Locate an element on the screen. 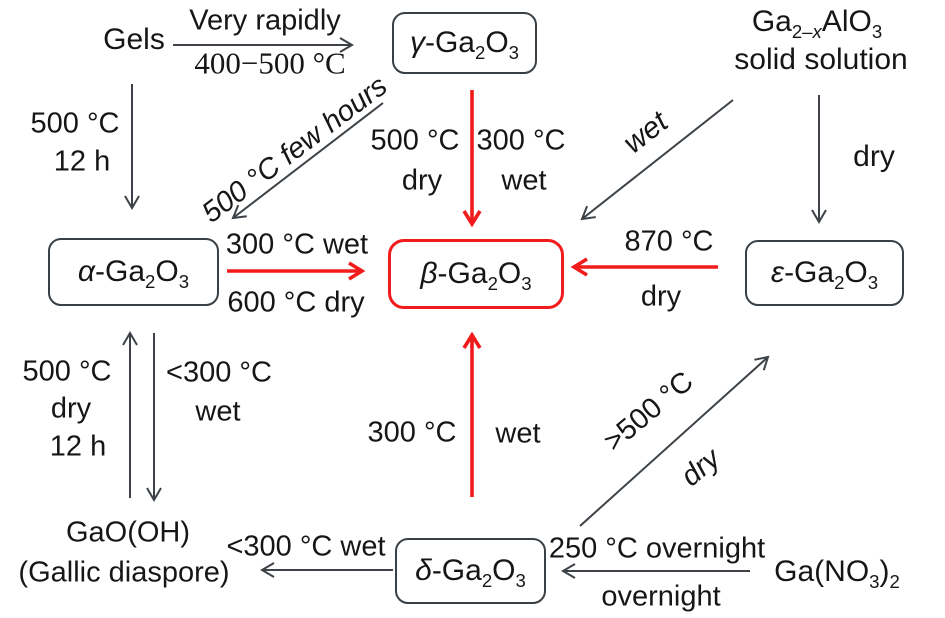 Image resolution: width=945 pixels, height=618 pixels. label-gamma-beta-dry: dry is located at coordinates (422, 180).